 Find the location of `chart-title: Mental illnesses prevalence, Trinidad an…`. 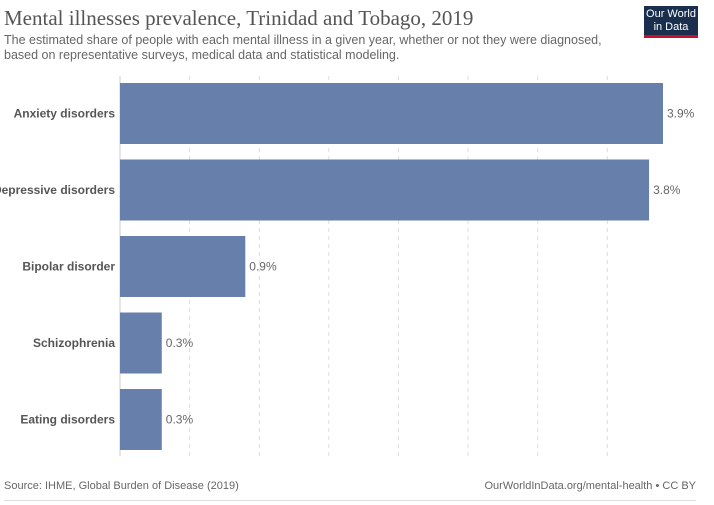

chart-title: Mental illnesses prevalence, Trinidad an… is located at coordinates (239, 18).